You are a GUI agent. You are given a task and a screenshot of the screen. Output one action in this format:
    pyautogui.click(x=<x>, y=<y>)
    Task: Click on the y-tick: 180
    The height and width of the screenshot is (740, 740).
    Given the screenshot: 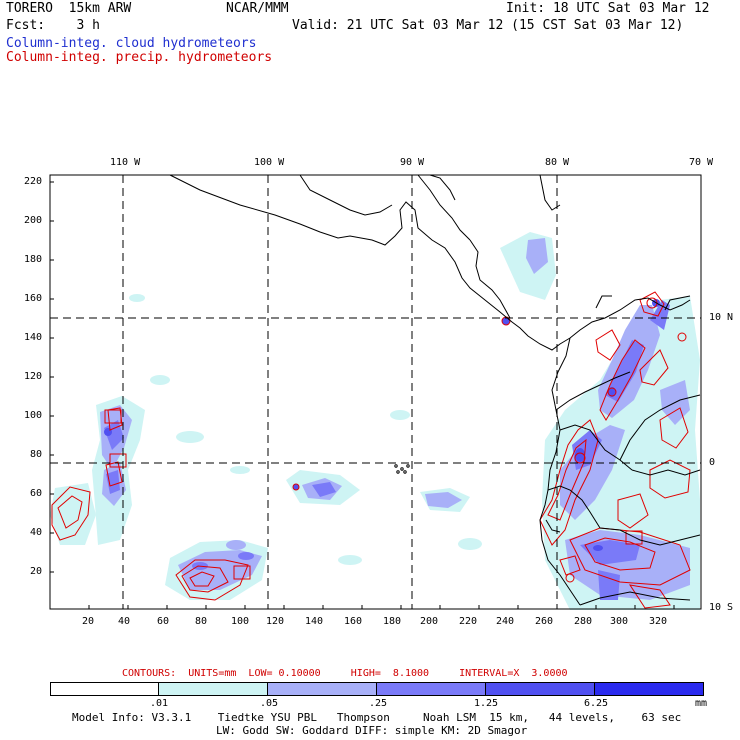 What is the action you would take?
    pyautogui.click(x=33, y=259)
    